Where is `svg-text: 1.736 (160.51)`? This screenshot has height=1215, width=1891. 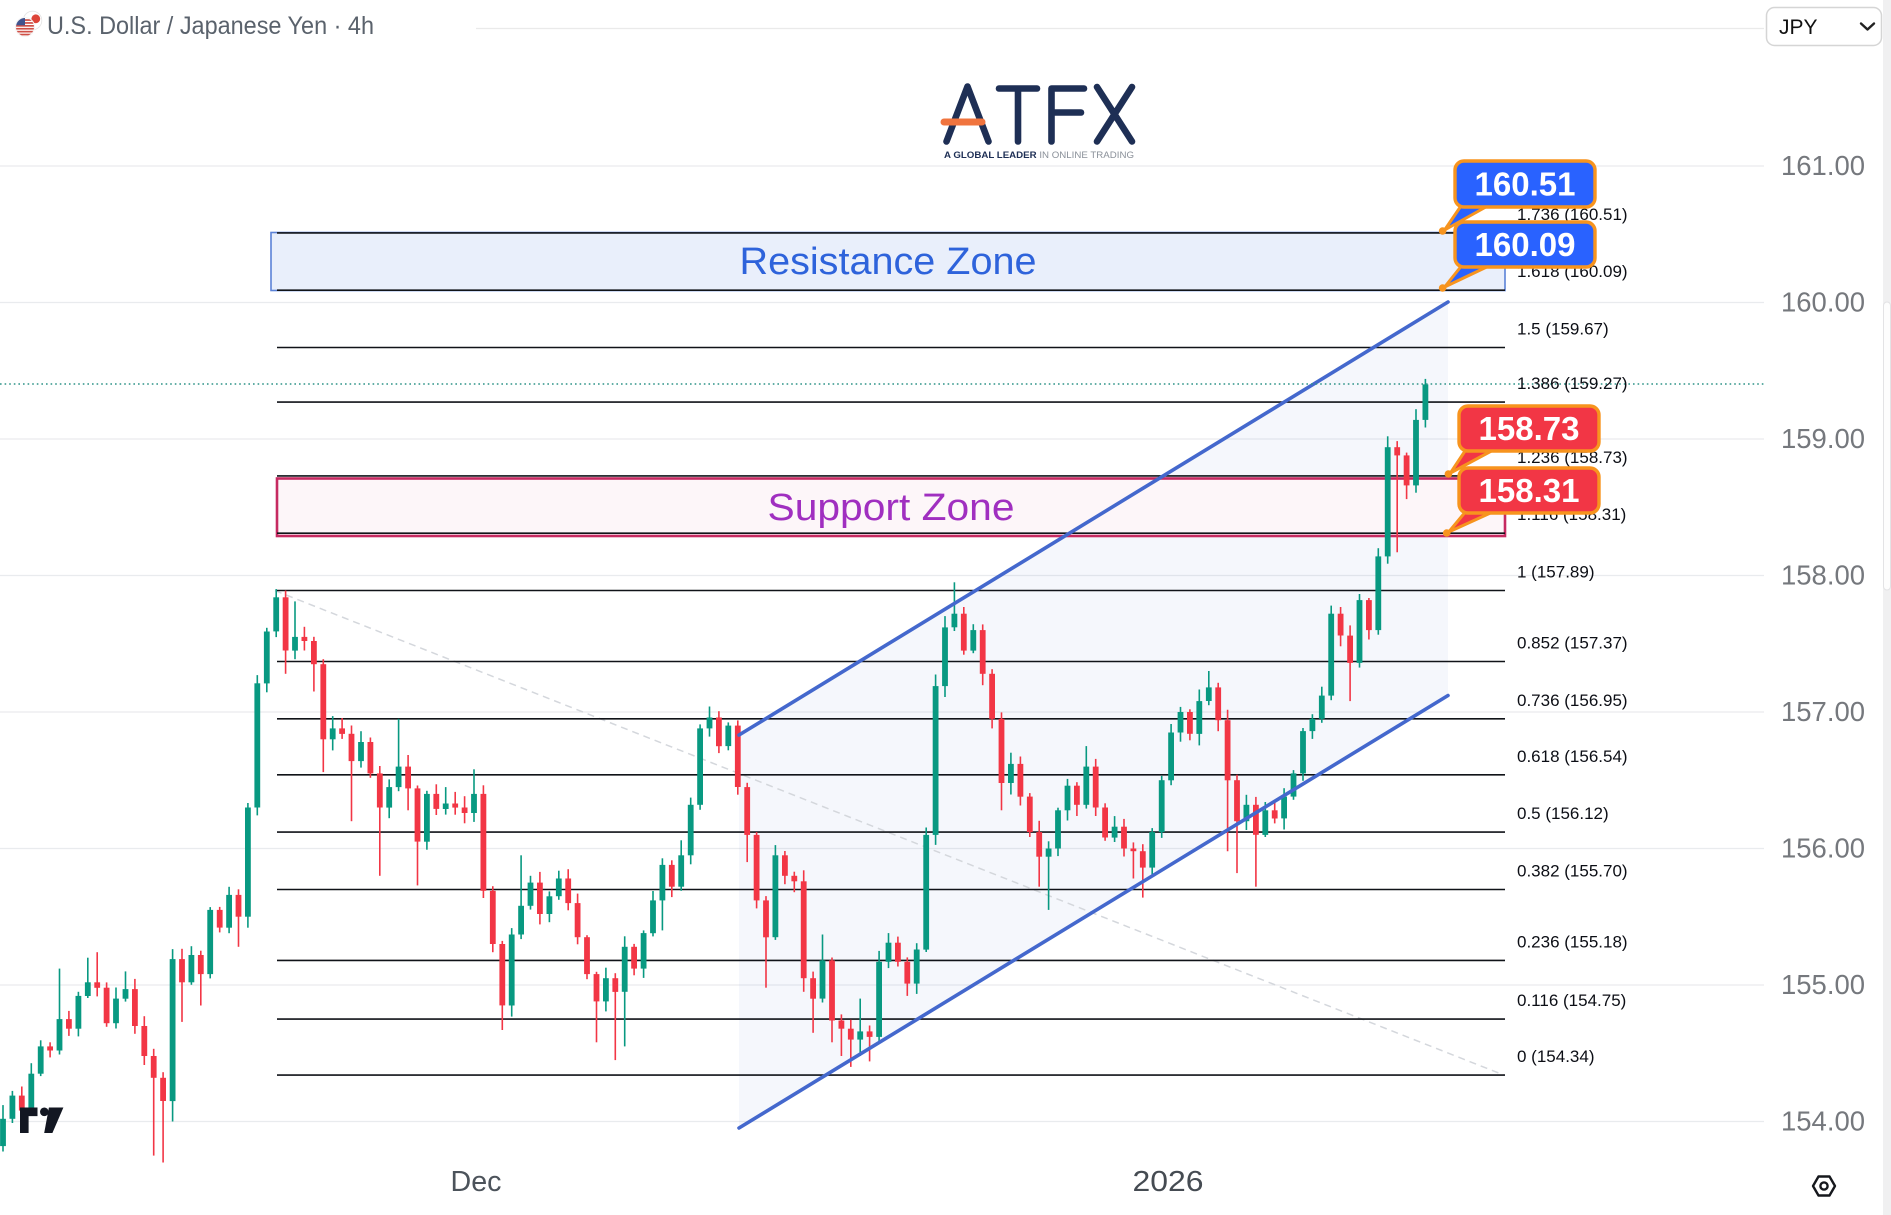
svg-text: 1.736 (160.51) is located at coordinates (1572, 214).